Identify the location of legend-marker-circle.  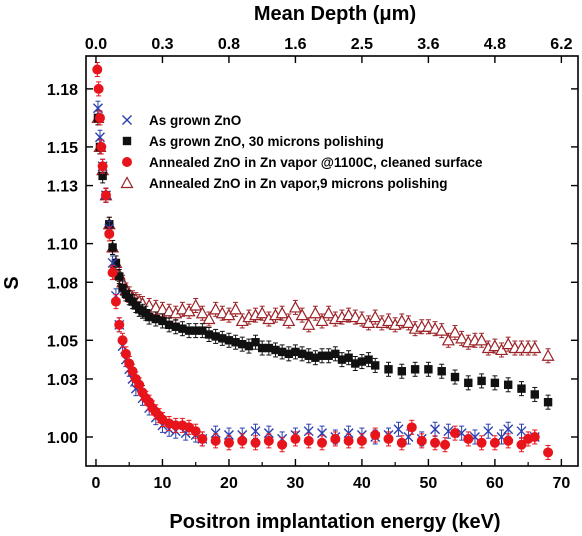
(127, 162).